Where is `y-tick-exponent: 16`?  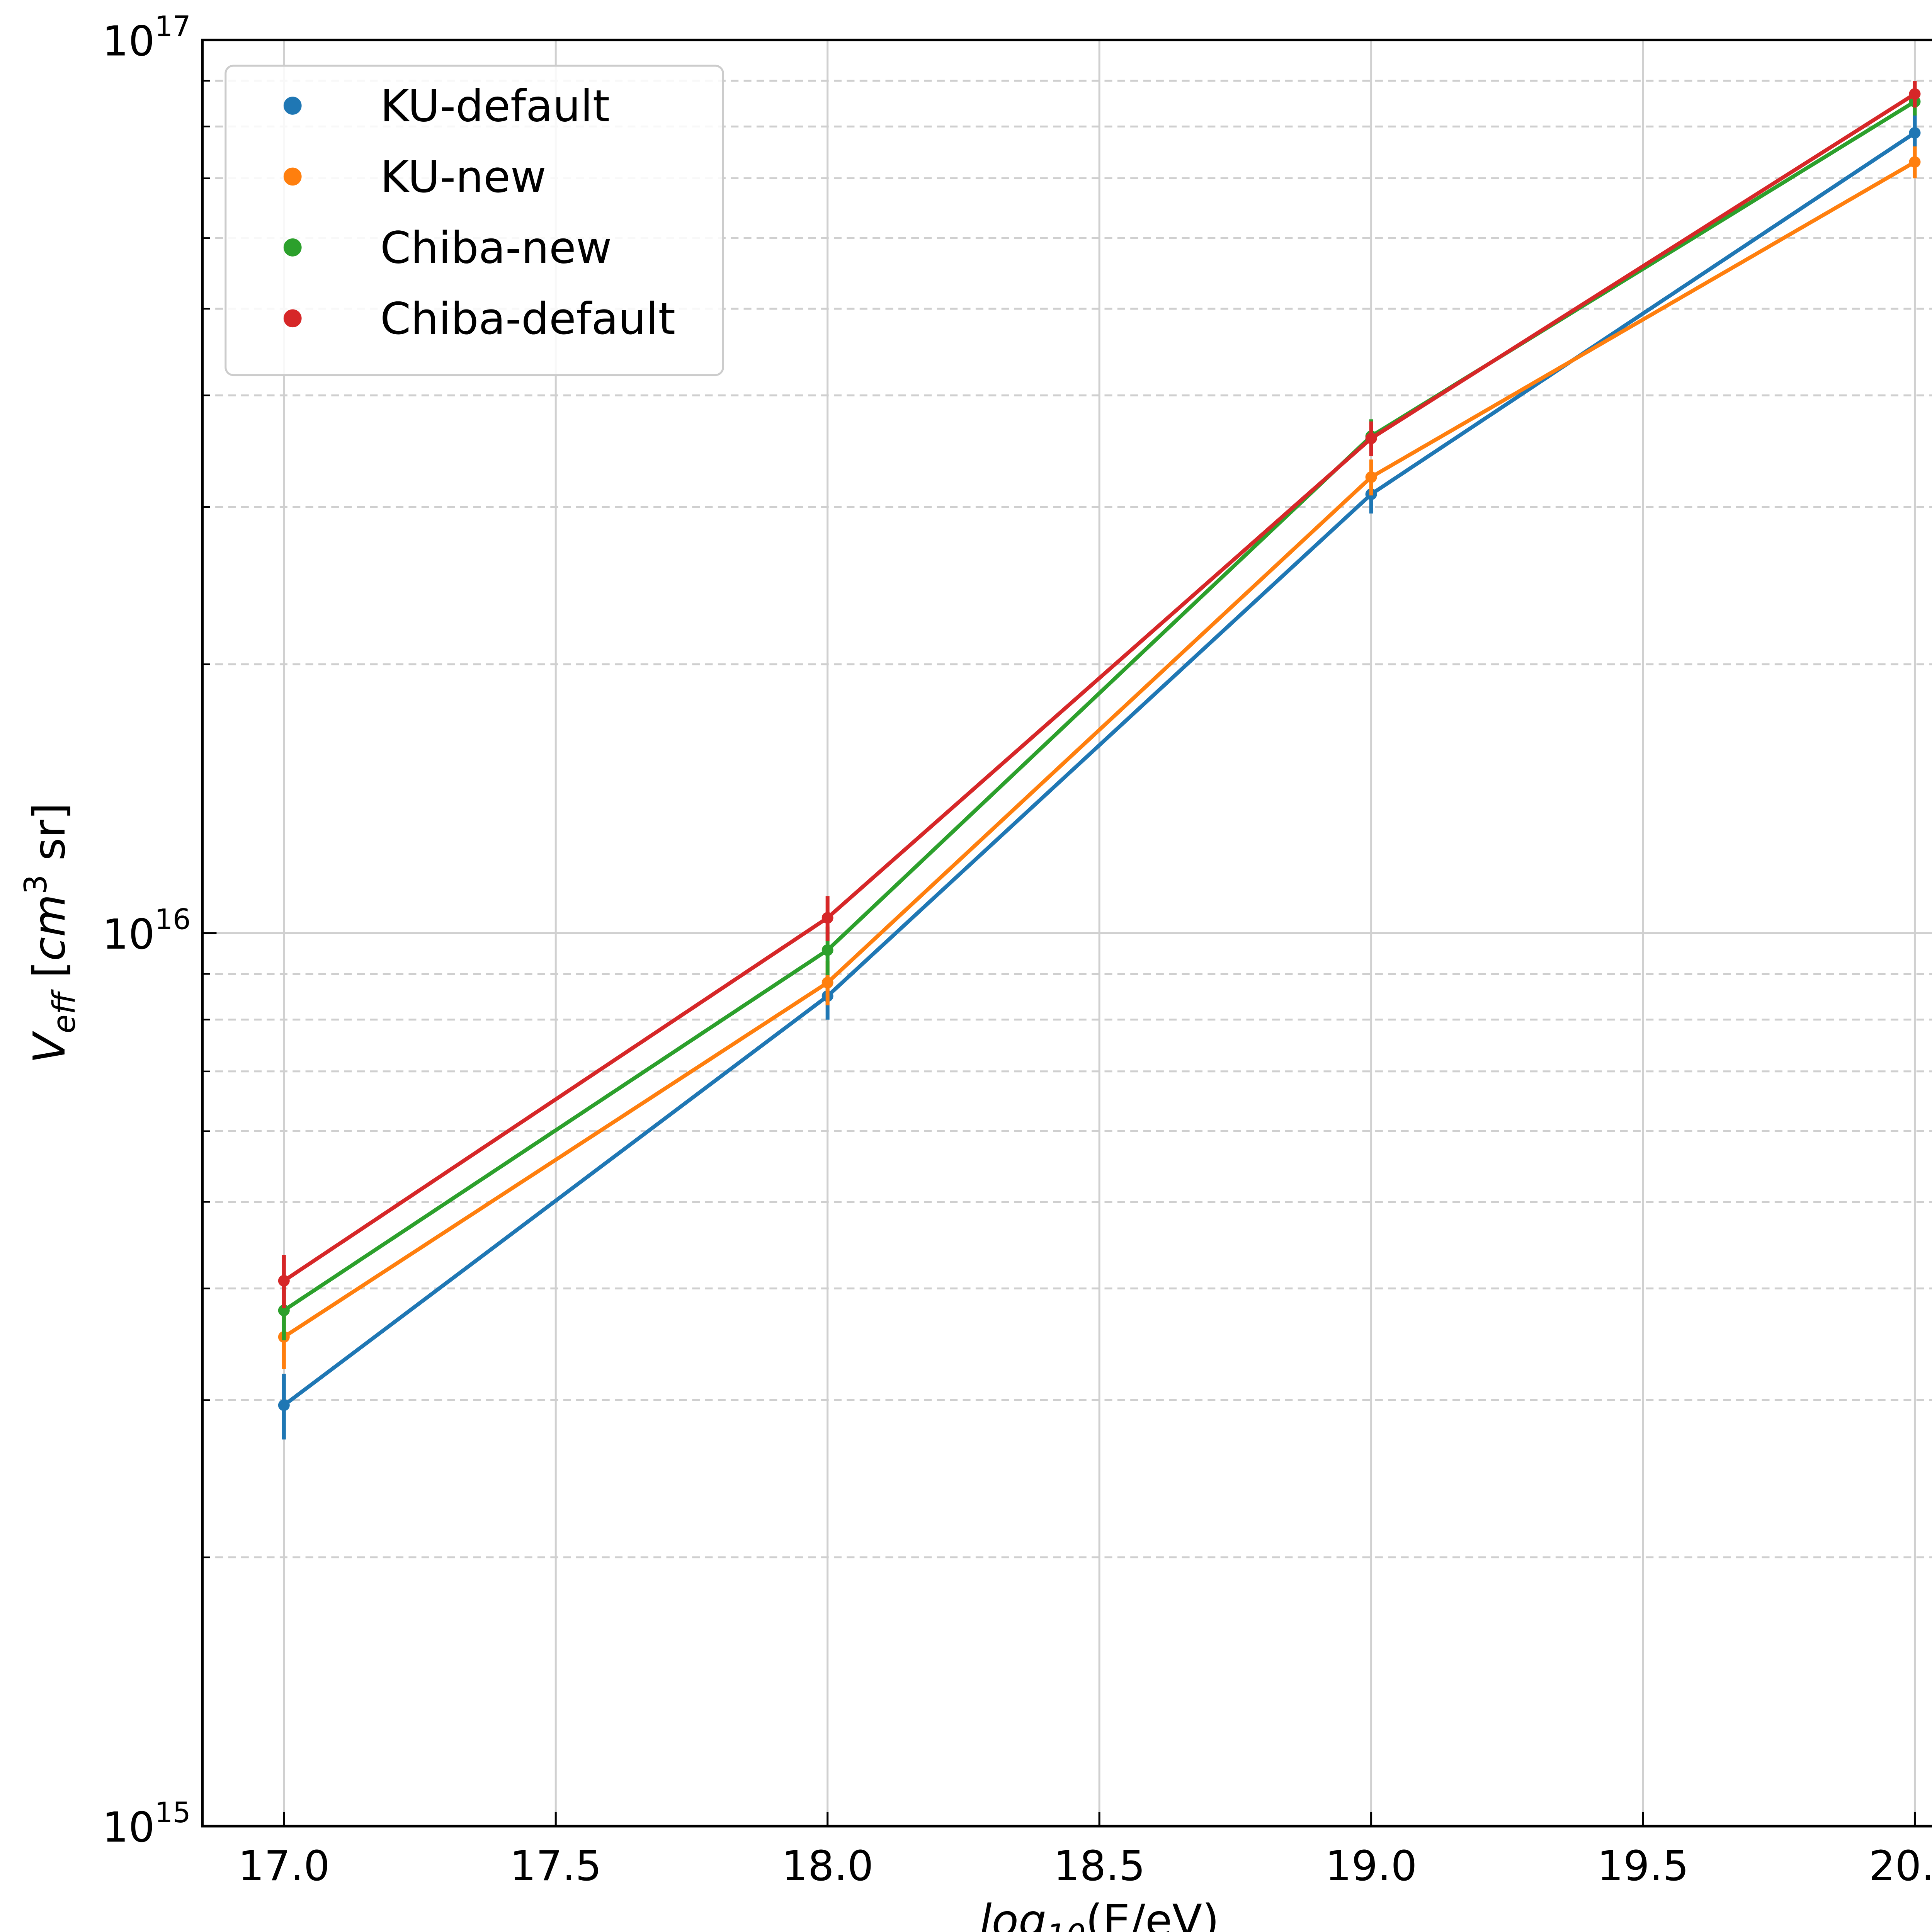
y-tick-exponent: 16 is located at coordinates (173, 920).